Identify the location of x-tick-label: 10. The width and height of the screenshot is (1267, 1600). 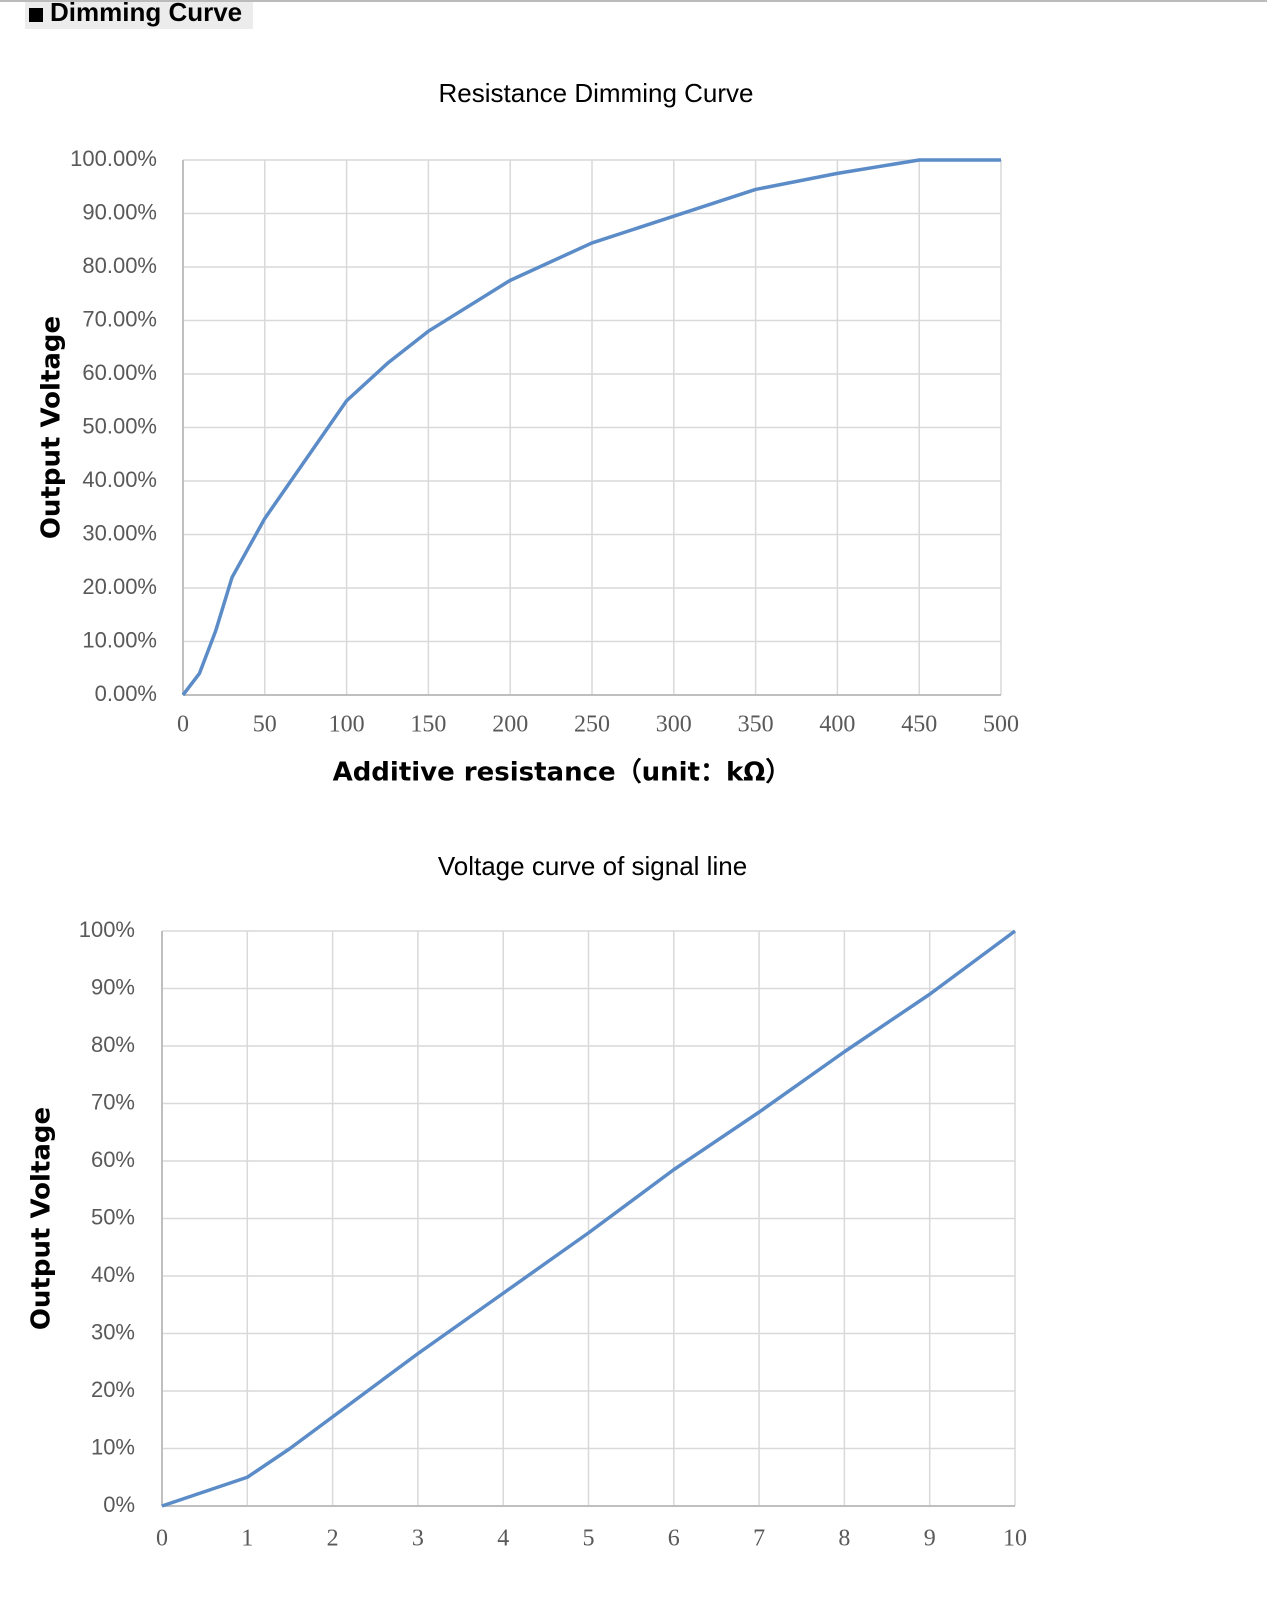
(1015, 1539).